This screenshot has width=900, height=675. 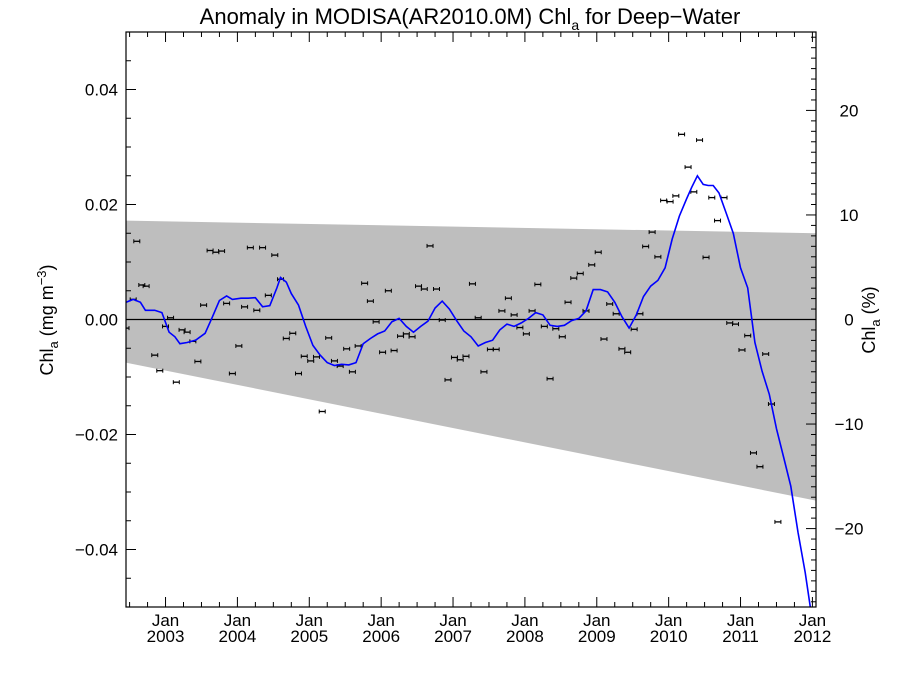 I want to click on x-tick-label-year: 2004, so click(x=237, y=636).